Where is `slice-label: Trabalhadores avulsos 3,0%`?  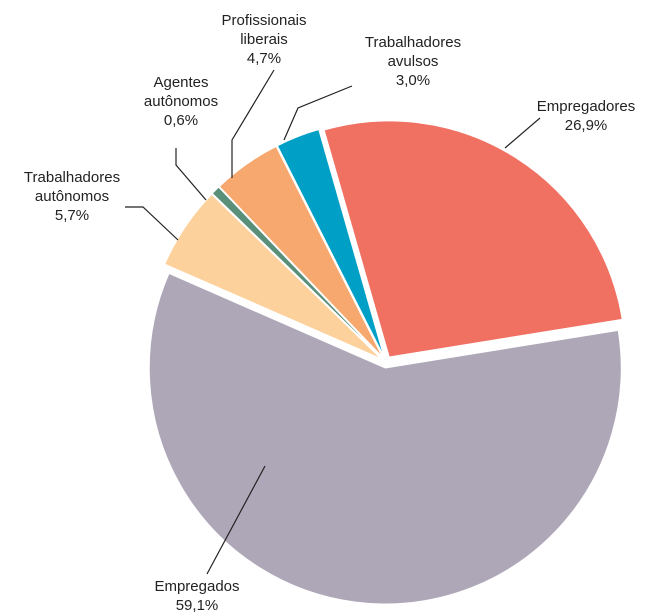 slice-label: Trabalhadores avulsos 3,0% is located at coordinates (413, 61).